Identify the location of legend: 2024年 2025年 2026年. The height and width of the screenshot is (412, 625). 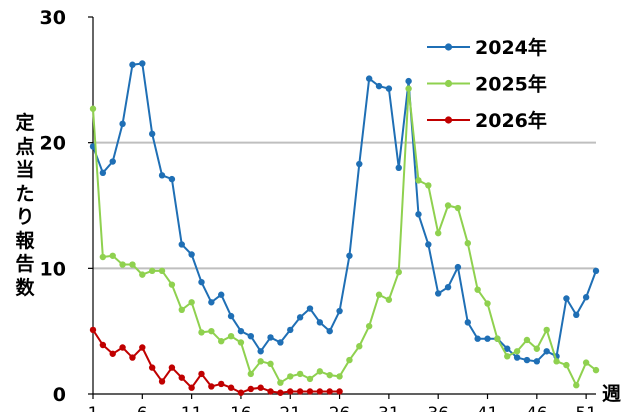
(487, 84).